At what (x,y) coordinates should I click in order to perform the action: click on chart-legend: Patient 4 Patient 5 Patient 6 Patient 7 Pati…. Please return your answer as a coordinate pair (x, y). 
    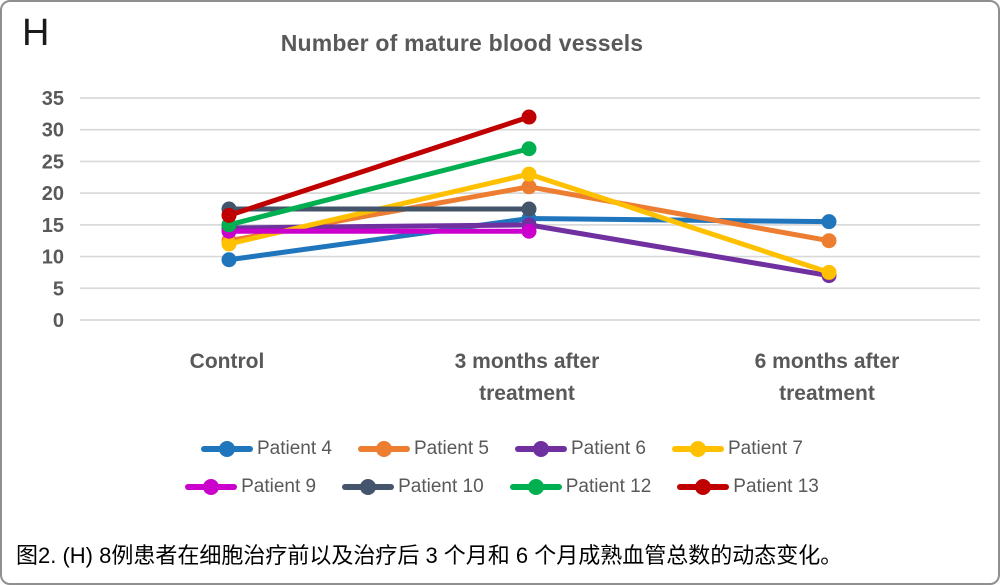
    Looking at the image, I should click on (500, 468).